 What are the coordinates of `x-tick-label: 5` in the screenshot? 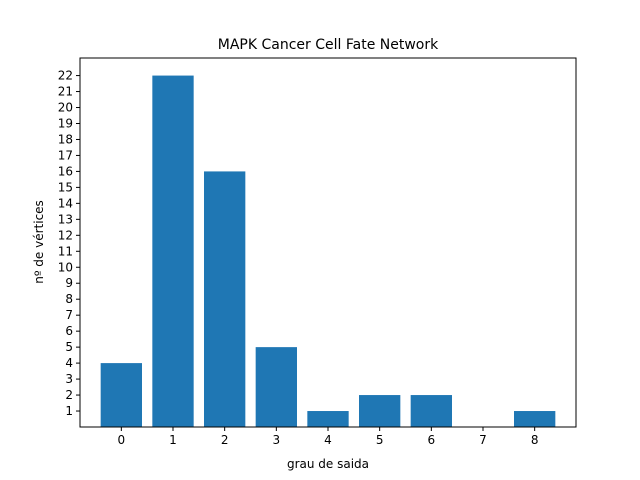 It's located at (380, 440).